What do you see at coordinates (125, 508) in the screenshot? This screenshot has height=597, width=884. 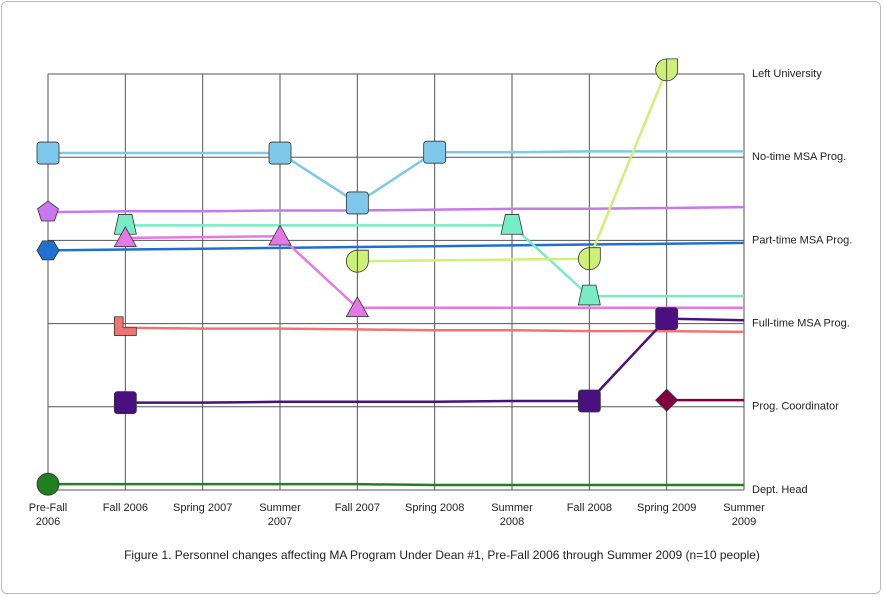 I see `x-tick-label: Fall 2006` at bounding box center [125, 508].